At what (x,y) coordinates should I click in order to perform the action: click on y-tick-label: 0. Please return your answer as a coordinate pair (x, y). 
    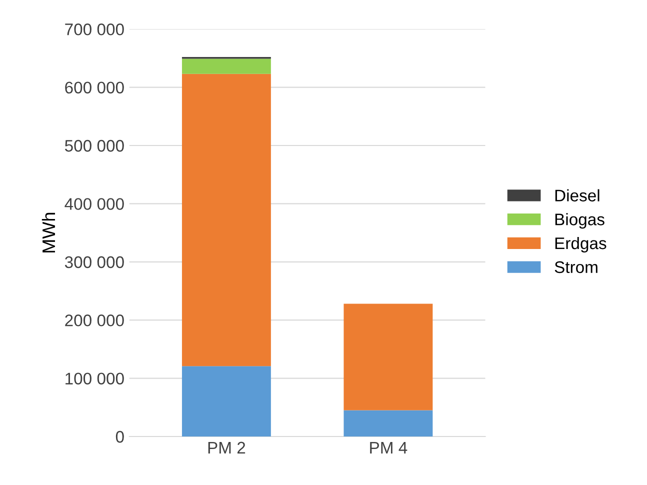
    Looking at the image, I should click on (120, 436).